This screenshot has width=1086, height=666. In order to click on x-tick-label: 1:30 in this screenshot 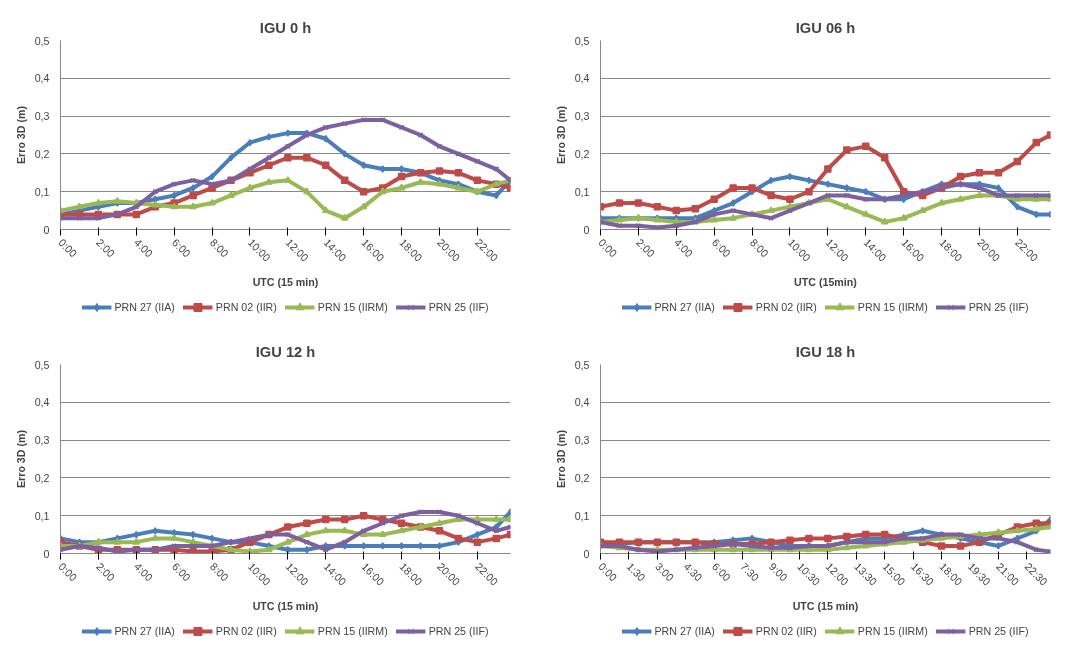, I will do `click(636, 572)`.